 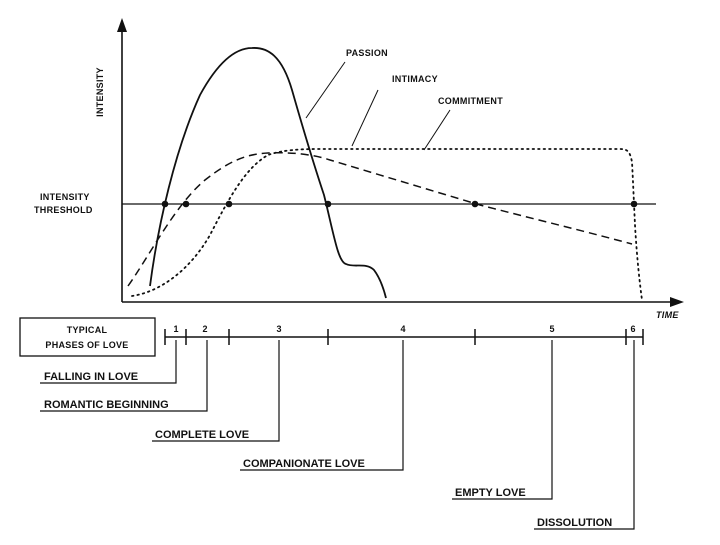 I want to click on x-axis-arrow, so click(x=677, y=302).